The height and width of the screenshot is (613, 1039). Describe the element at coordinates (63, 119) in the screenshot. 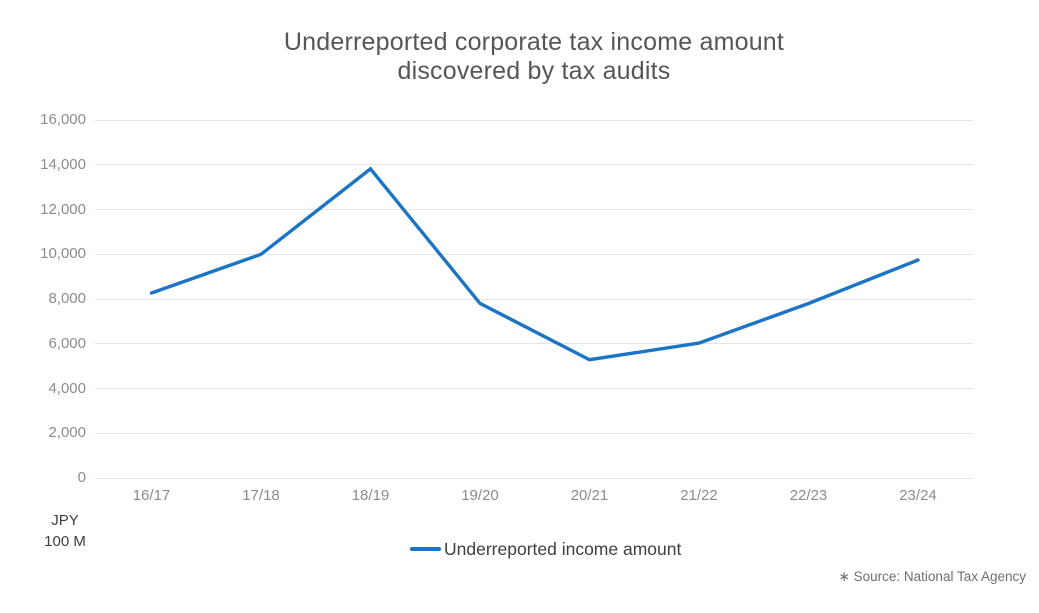

I see `y-axis-tick-label: 16,000` at that location.